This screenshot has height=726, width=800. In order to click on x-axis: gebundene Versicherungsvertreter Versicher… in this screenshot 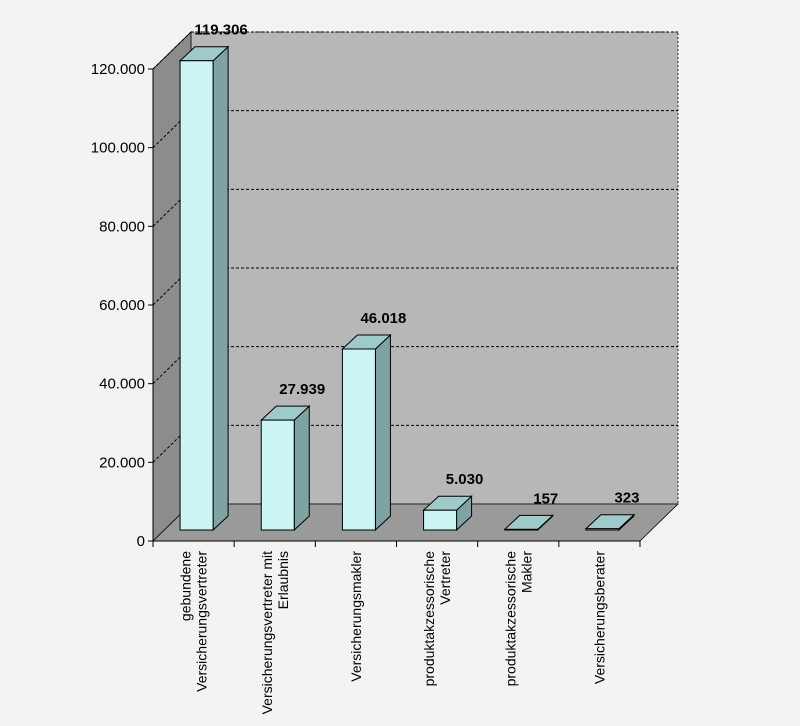, I will do `click(396, 627)`.